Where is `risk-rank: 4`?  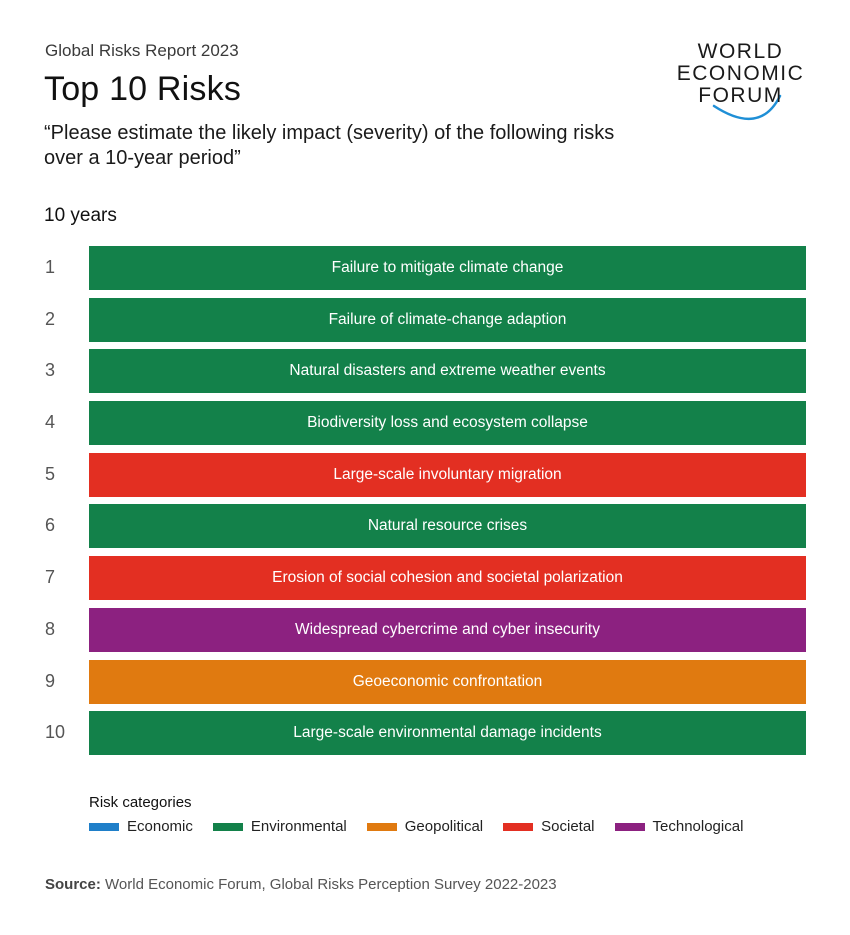 risk-rank: 4 is located at coordinates (50, 422).